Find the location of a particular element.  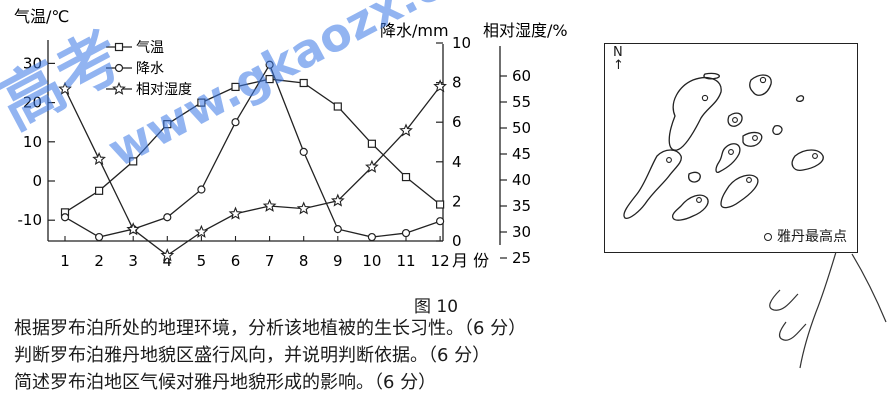

x-tick-label: 10 is located at coordinates (371, 261).